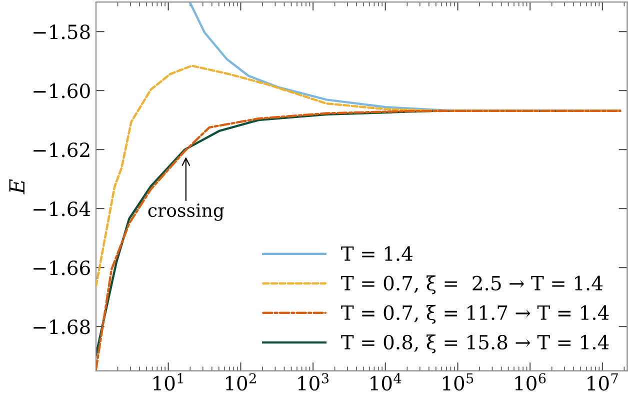 Image resolution: width=640 pixels, height=412 pixels. I want to click on y-tick-label: −1.58, so click(62, 32).